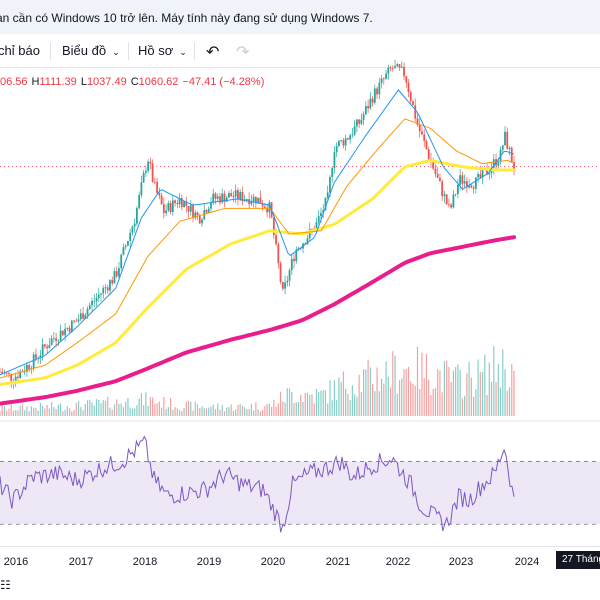 The image size is (600, 600). What do you see at coordinates (5, 585) in the screenshot?
I see `date-range-icon: ☷` at bounding box center [5, 585].